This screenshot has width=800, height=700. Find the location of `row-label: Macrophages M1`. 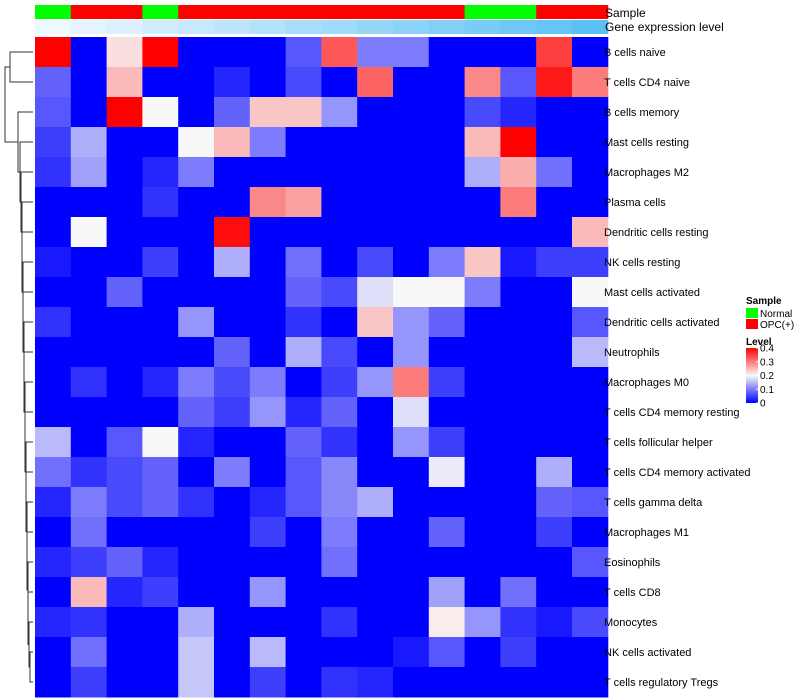

row-label: Macrophages M1 is located at coordinates (646, 533).